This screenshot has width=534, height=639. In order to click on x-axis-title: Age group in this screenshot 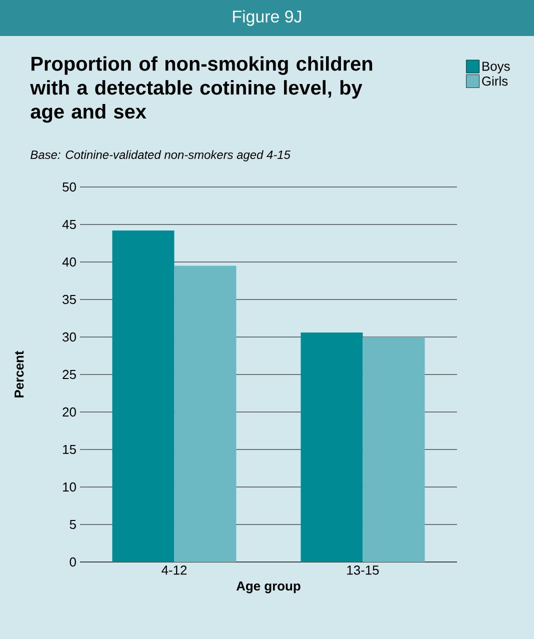, I will do `click(268, 588)`.